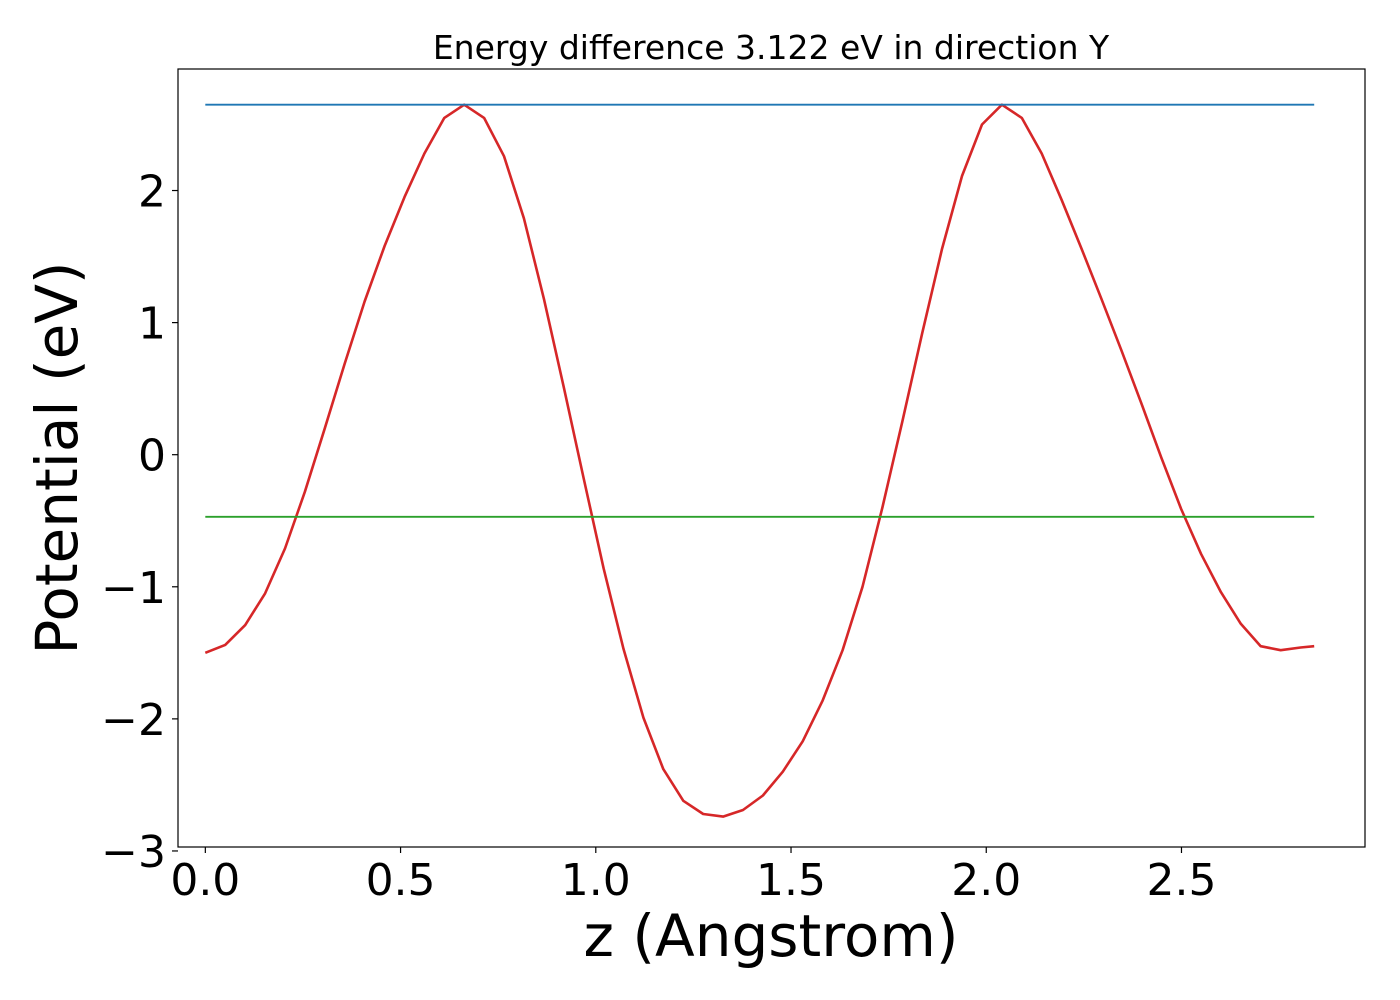  What do you see at coordinates (1181, 880) in the screenshot?
I see `x-tick-label: 2.5` at bounding box center [1181, 880].